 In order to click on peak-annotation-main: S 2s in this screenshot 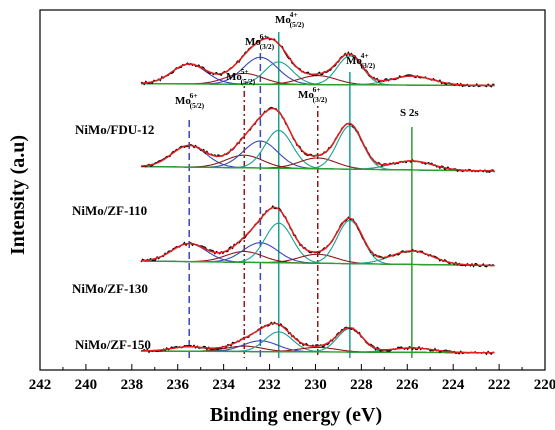, I will do `click(409, 113)`.